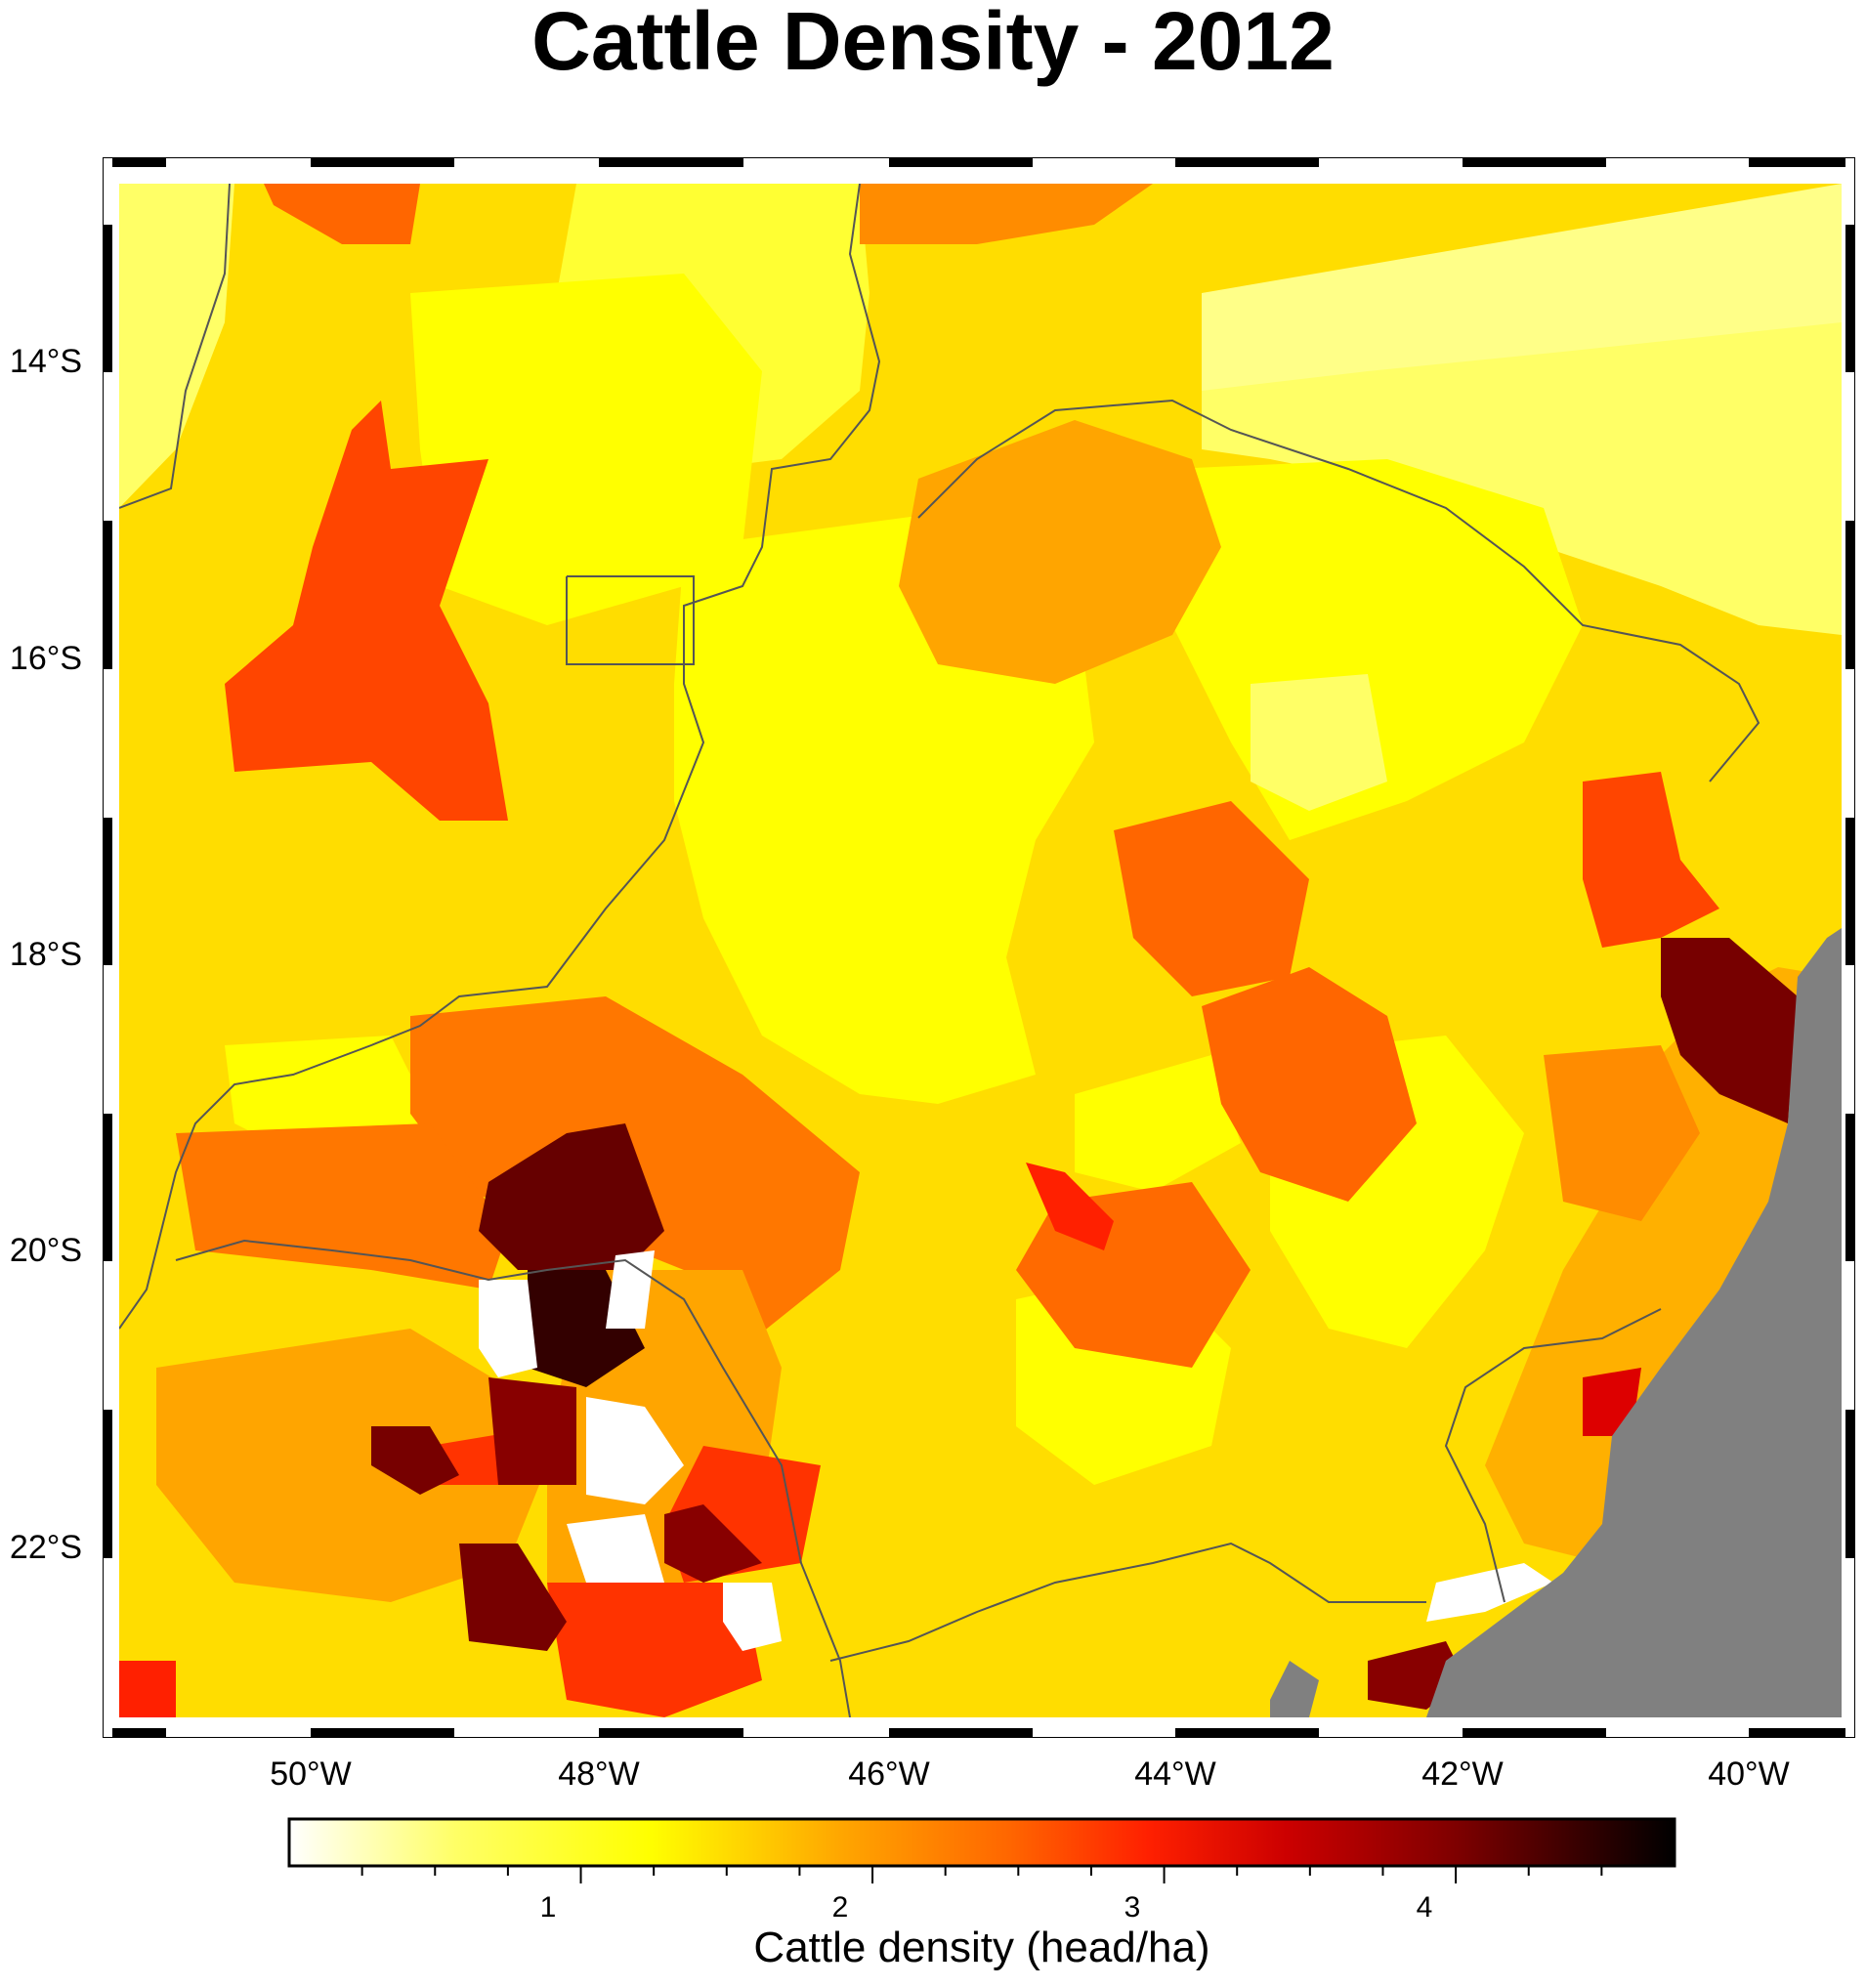  Describe the element at coordinates (46, 1547) in the screenshot. I see `lat-label: 22°S` at that location.